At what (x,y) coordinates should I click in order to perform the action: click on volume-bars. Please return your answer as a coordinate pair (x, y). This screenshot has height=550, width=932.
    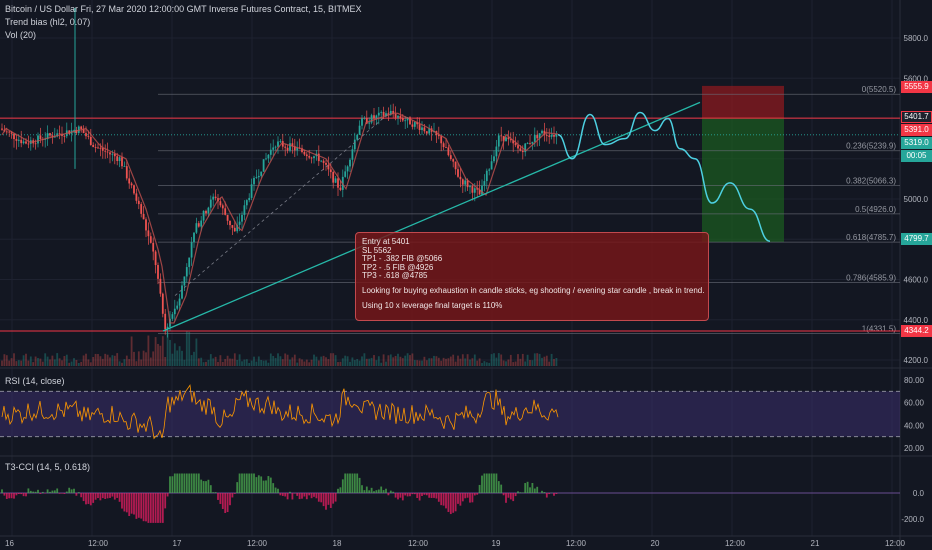
    Looking at the image, I should click on (279, 348).